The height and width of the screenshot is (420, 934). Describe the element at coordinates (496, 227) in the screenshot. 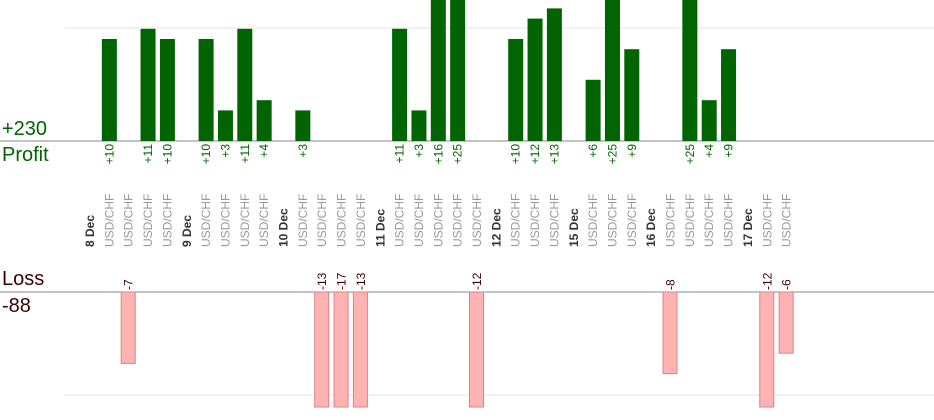

I see `date-label: 12 Dec` at that location.